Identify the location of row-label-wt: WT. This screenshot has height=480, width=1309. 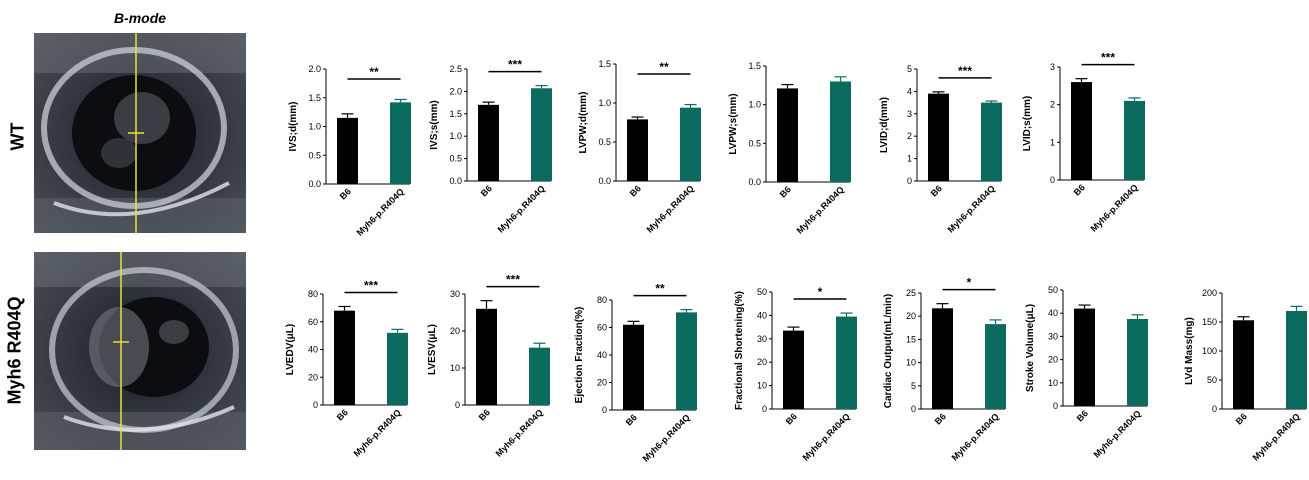
(17, 136).